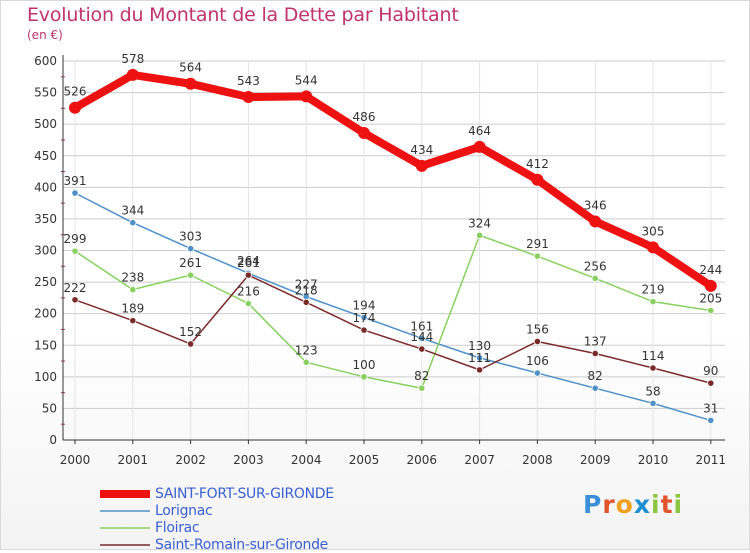  I want to click on data-label: 205, so click(710, 299).